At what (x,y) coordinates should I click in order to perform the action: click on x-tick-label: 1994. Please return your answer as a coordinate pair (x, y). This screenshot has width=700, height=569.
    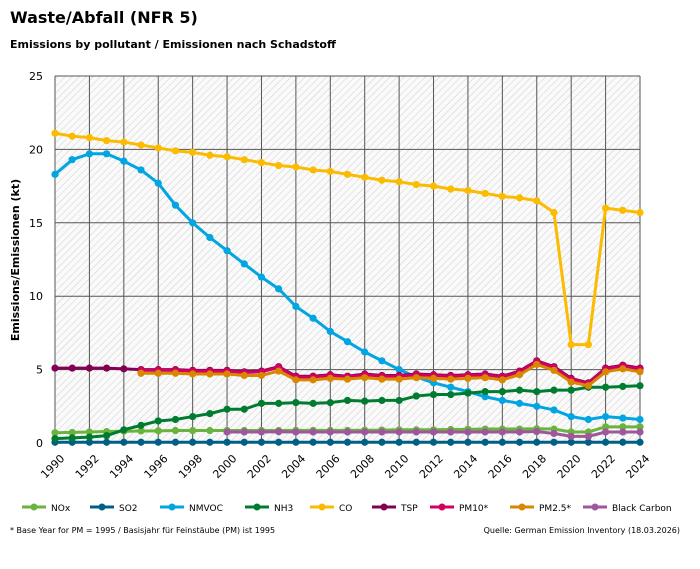
    Looking at the image, I should click on (121, 466).